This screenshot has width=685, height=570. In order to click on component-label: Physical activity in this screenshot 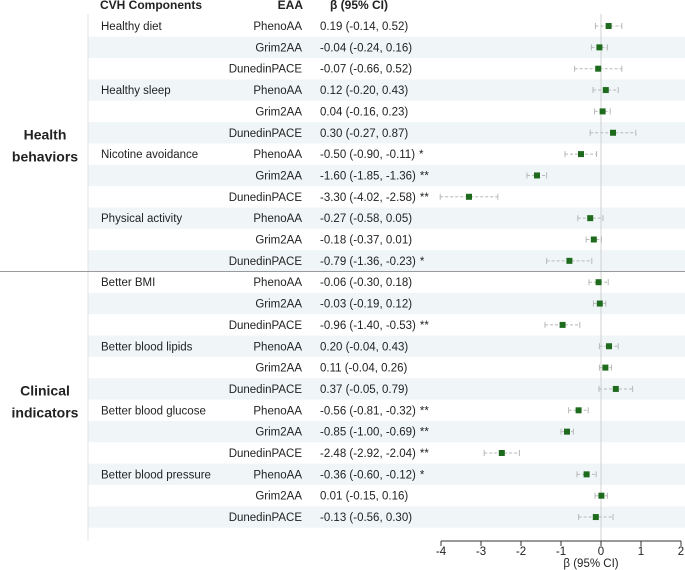, I will do `click(141, 219)`.